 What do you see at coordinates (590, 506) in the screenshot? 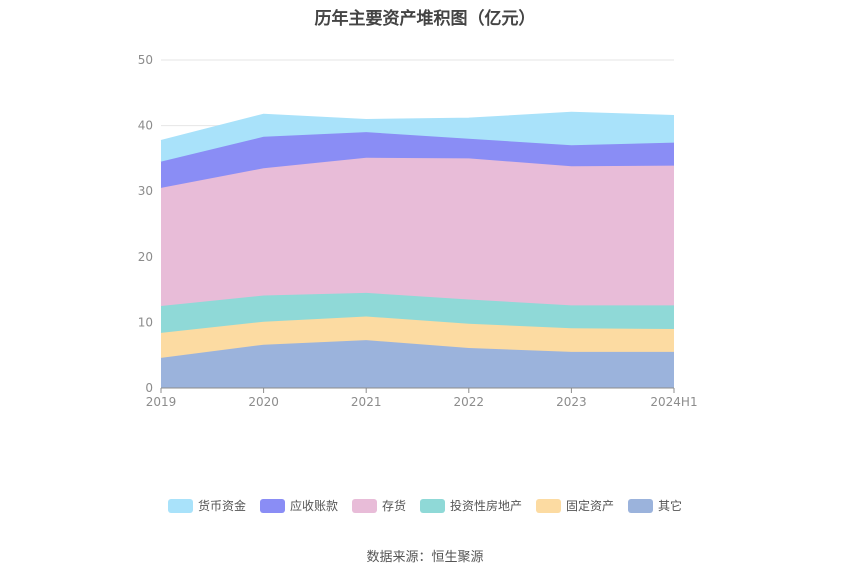
I see `legend-label: 固定资产` at bounding box center [590, 506].